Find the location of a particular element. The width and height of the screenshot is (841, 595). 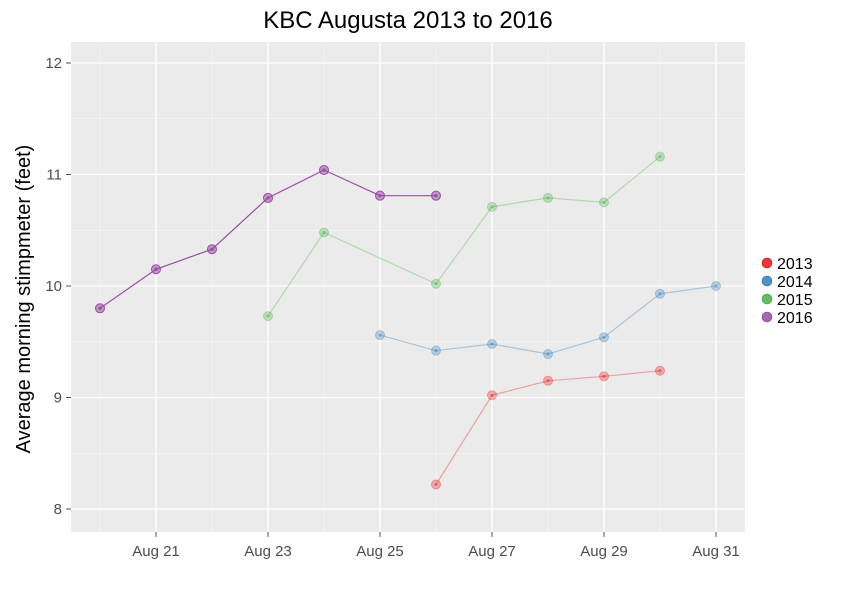

chart-title: KBC Augusta 2013 to 2016 is located at coordinates (408, 20).